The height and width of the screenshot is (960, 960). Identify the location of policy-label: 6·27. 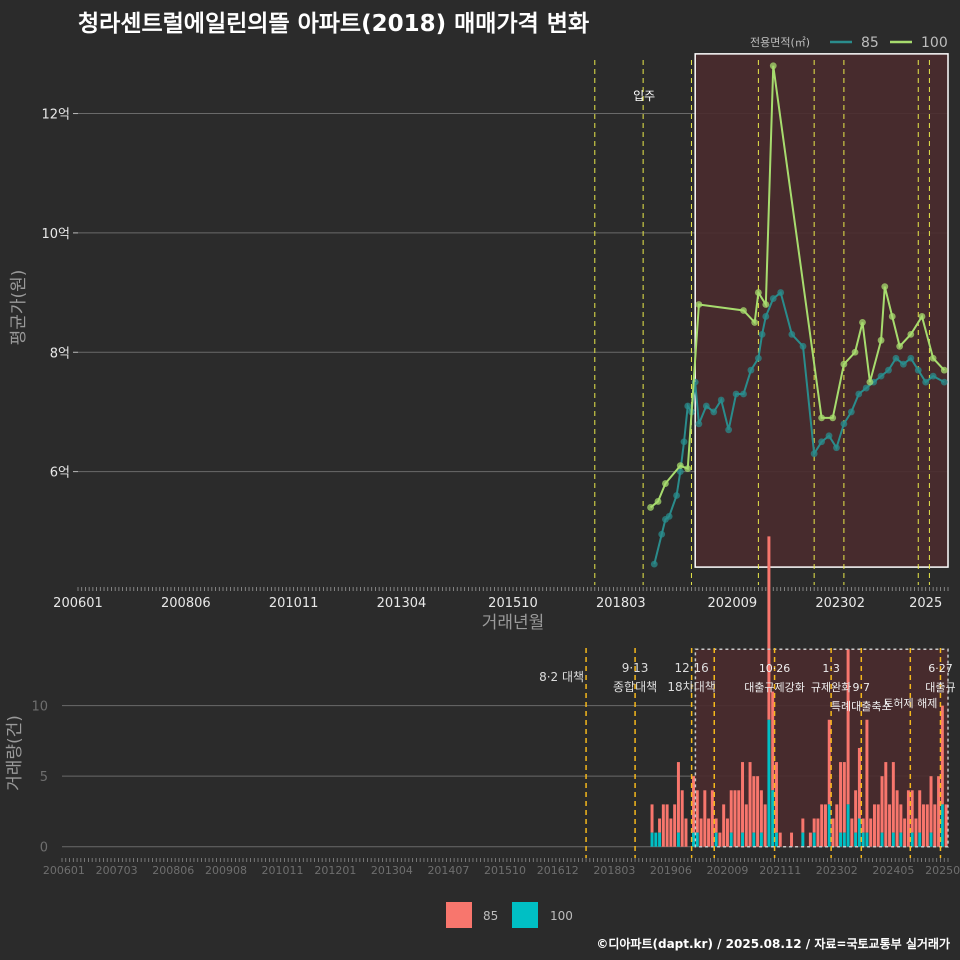
(940, 668).